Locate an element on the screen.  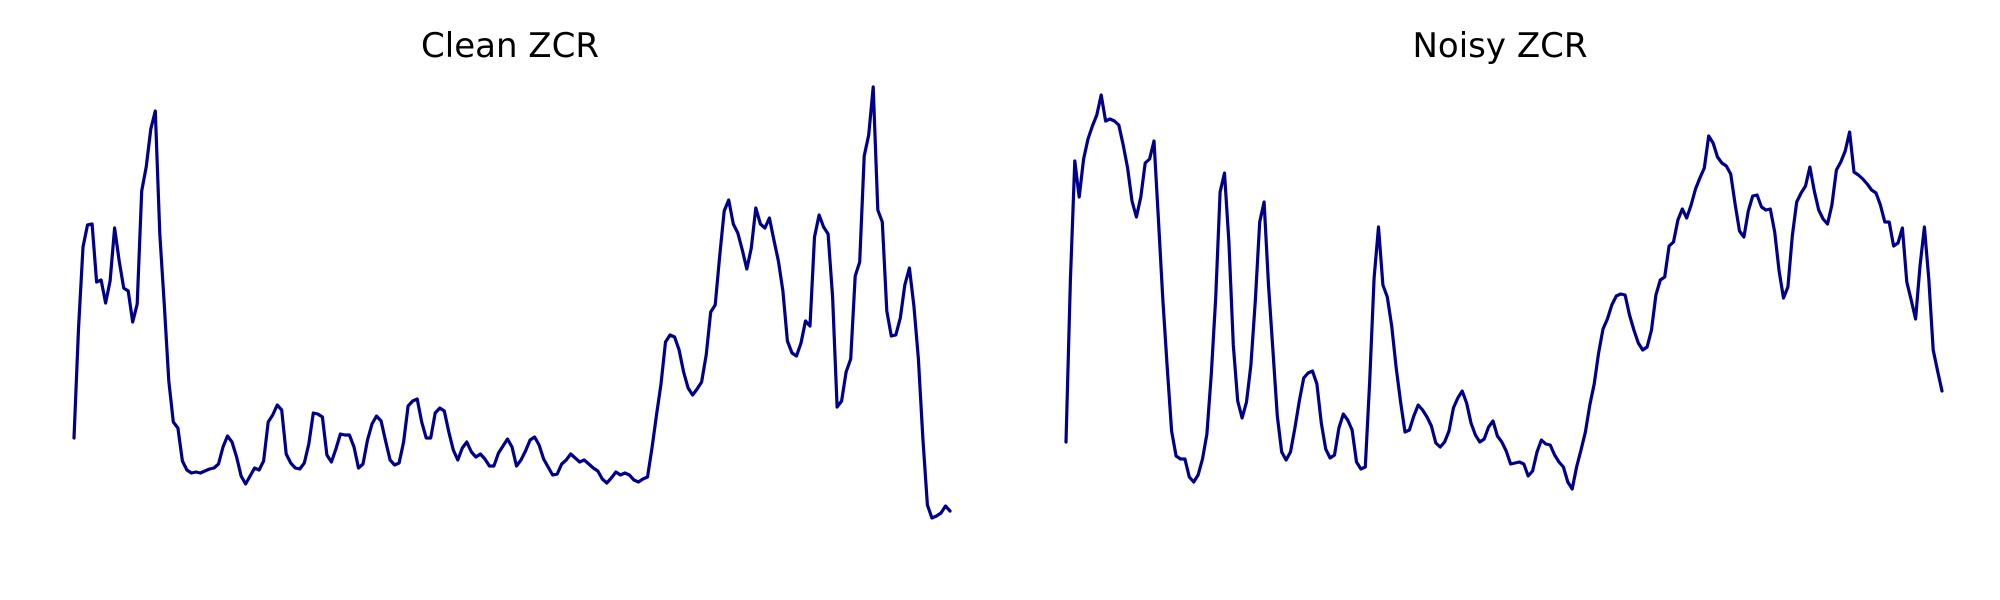
chart-title: Noisy ZCR is located at coordinates (1500, 46).